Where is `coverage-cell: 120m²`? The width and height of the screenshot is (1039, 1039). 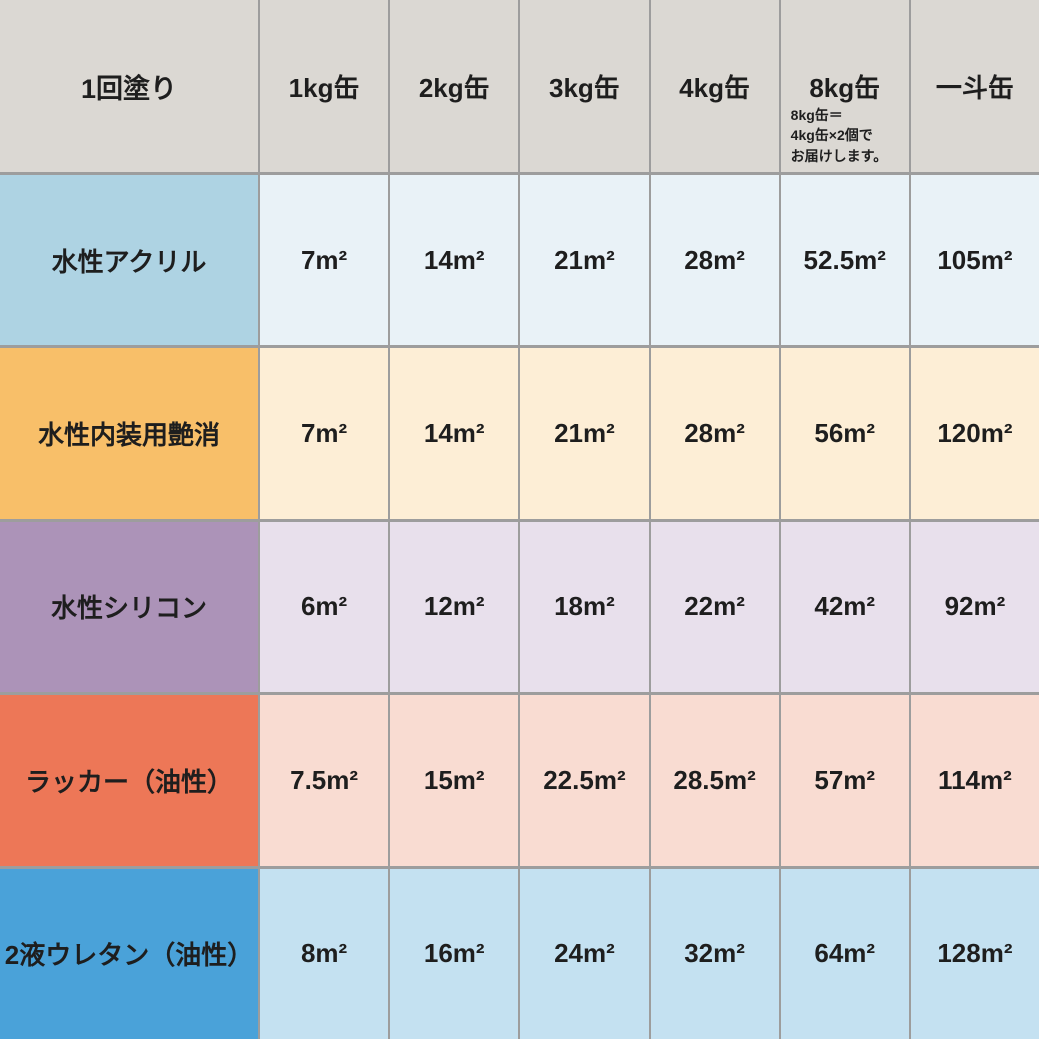 coverage-cell: 120m² is located at coordinates (974, 433).